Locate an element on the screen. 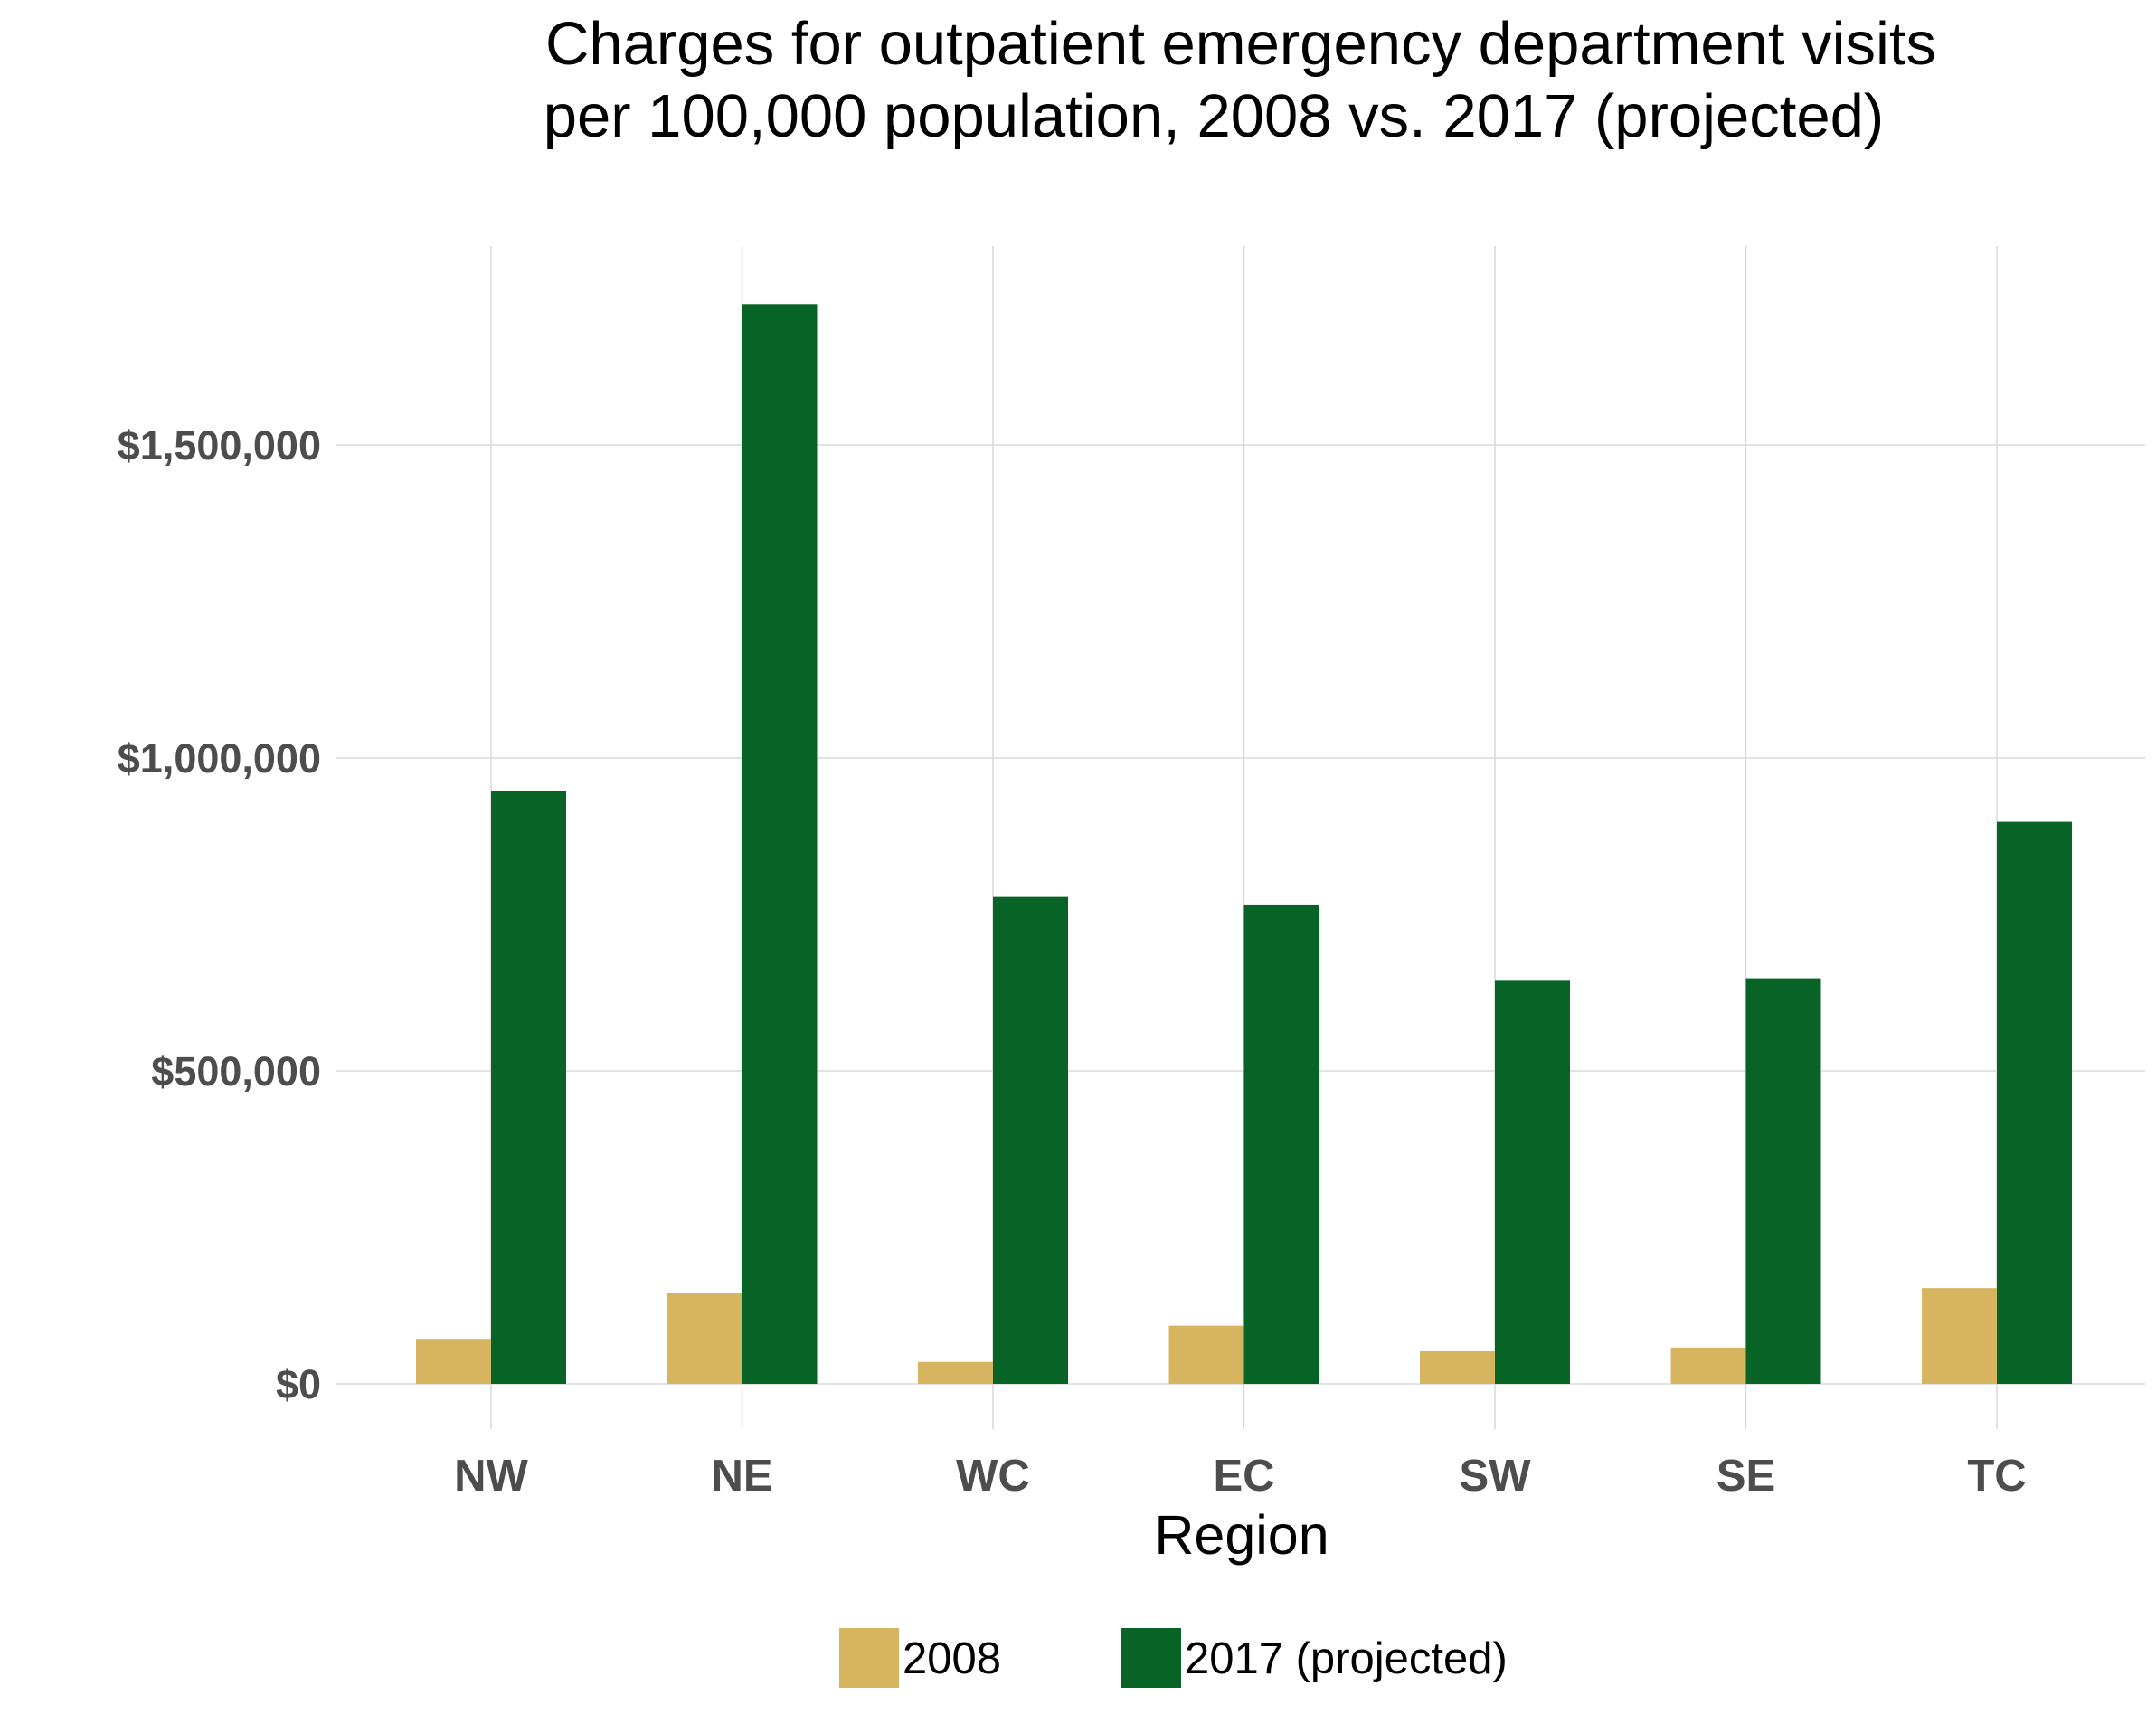 The image size is (2156, 1724). x-tick-label: NW is located at coordinates (491, 1476).